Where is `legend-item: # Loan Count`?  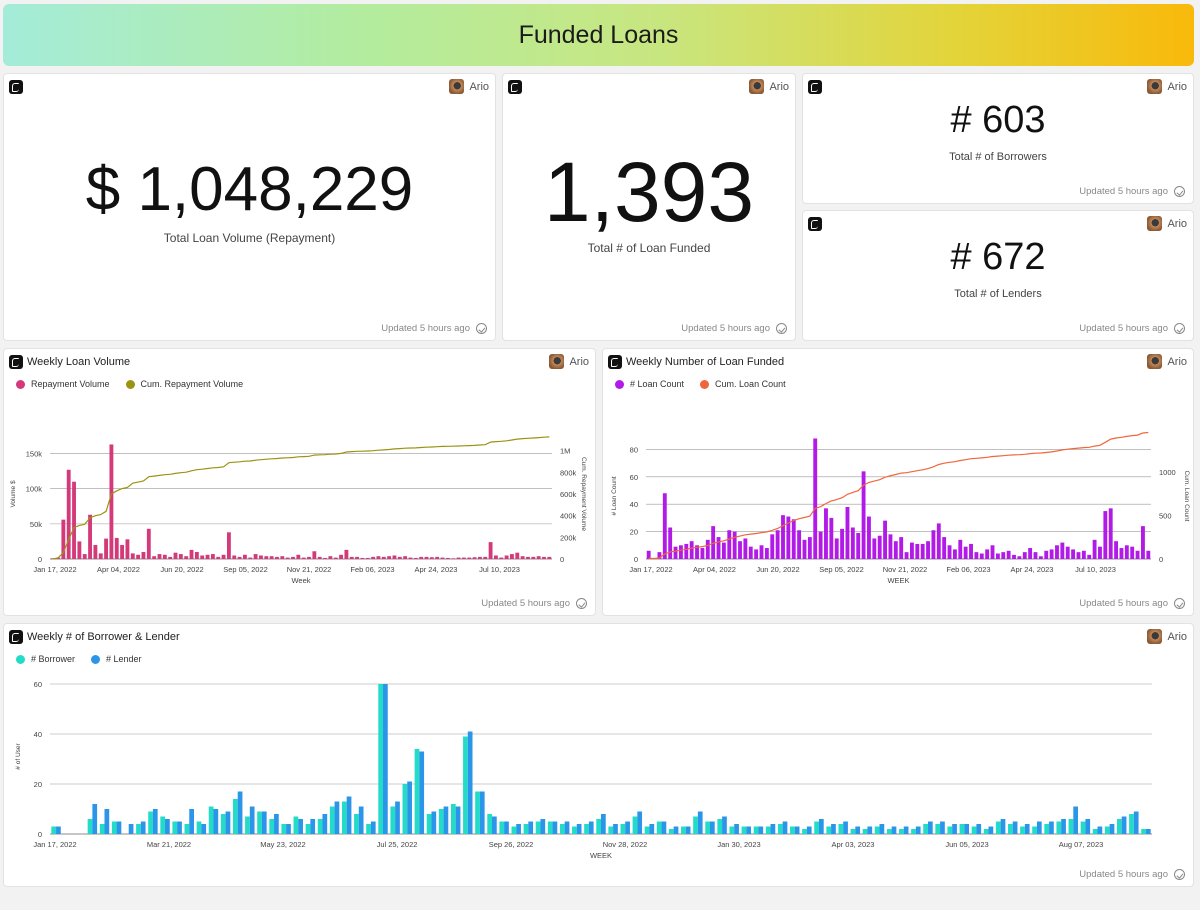 legend-item: # Loan Count is located at coordinates (649, 384).